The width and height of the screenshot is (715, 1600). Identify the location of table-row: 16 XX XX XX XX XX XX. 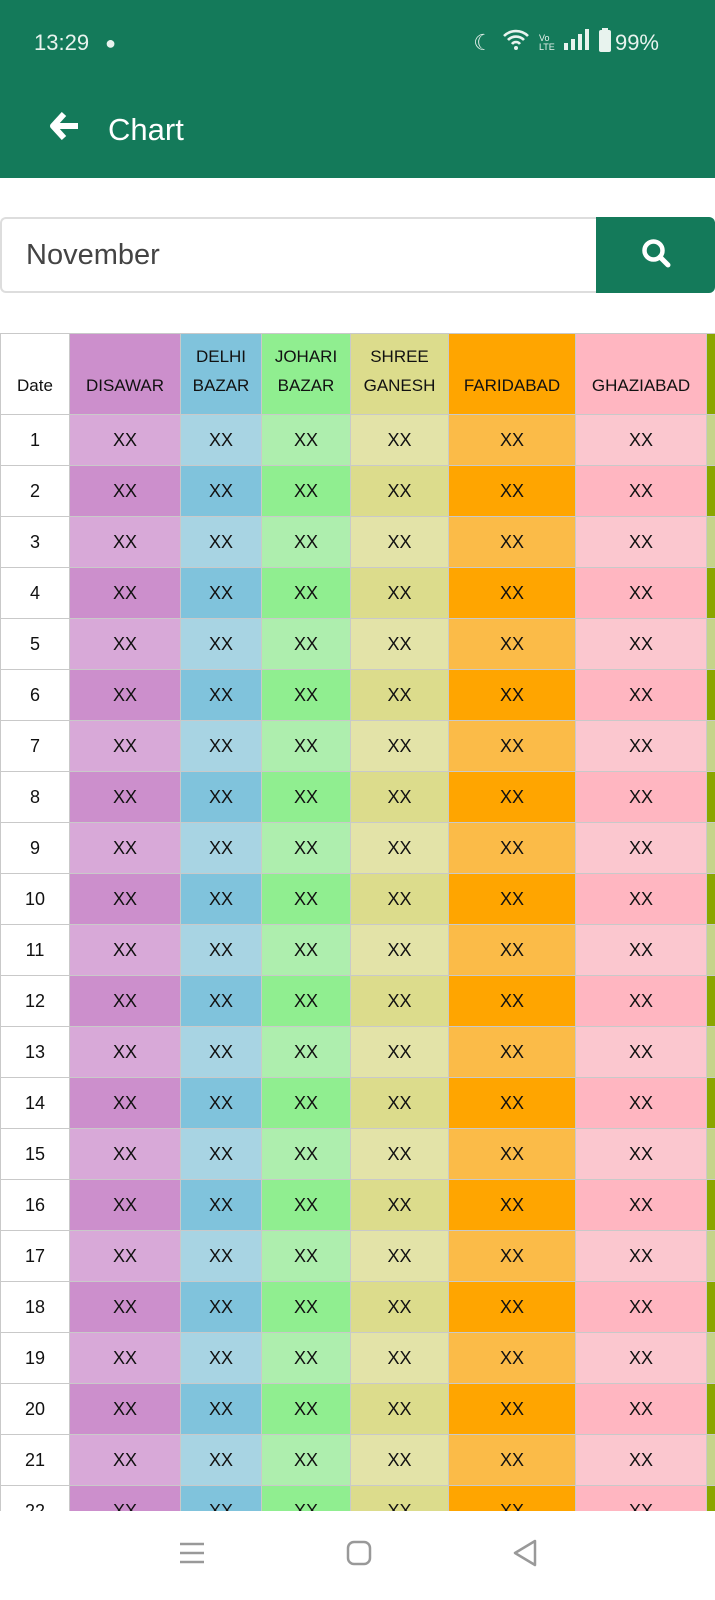
(357, 1205).